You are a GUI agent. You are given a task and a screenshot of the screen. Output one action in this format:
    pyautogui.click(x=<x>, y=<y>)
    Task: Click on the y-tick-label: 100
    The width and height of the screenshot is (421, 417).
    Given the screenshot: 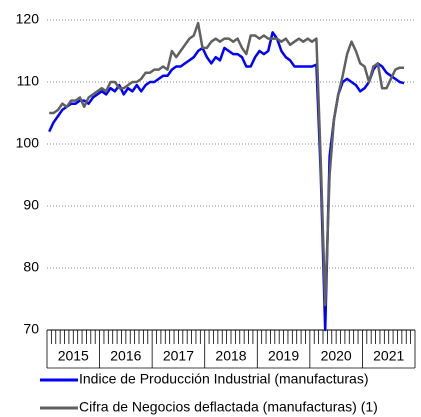 What is the action you would take?
    pyautogui.click(x=28, y=143)
    